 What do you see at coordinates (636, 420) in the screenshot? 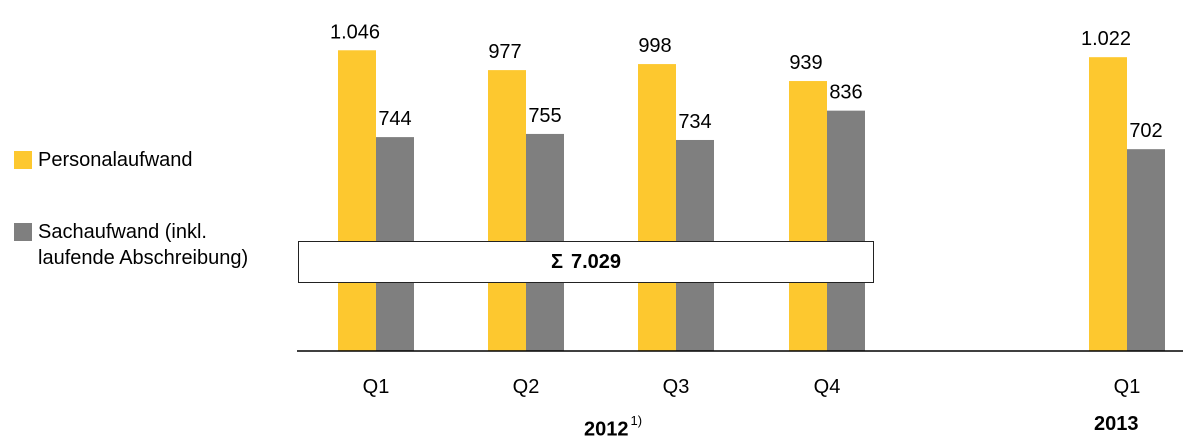
I see `footnote-marker: 1)` at bounding box center [636, 420].